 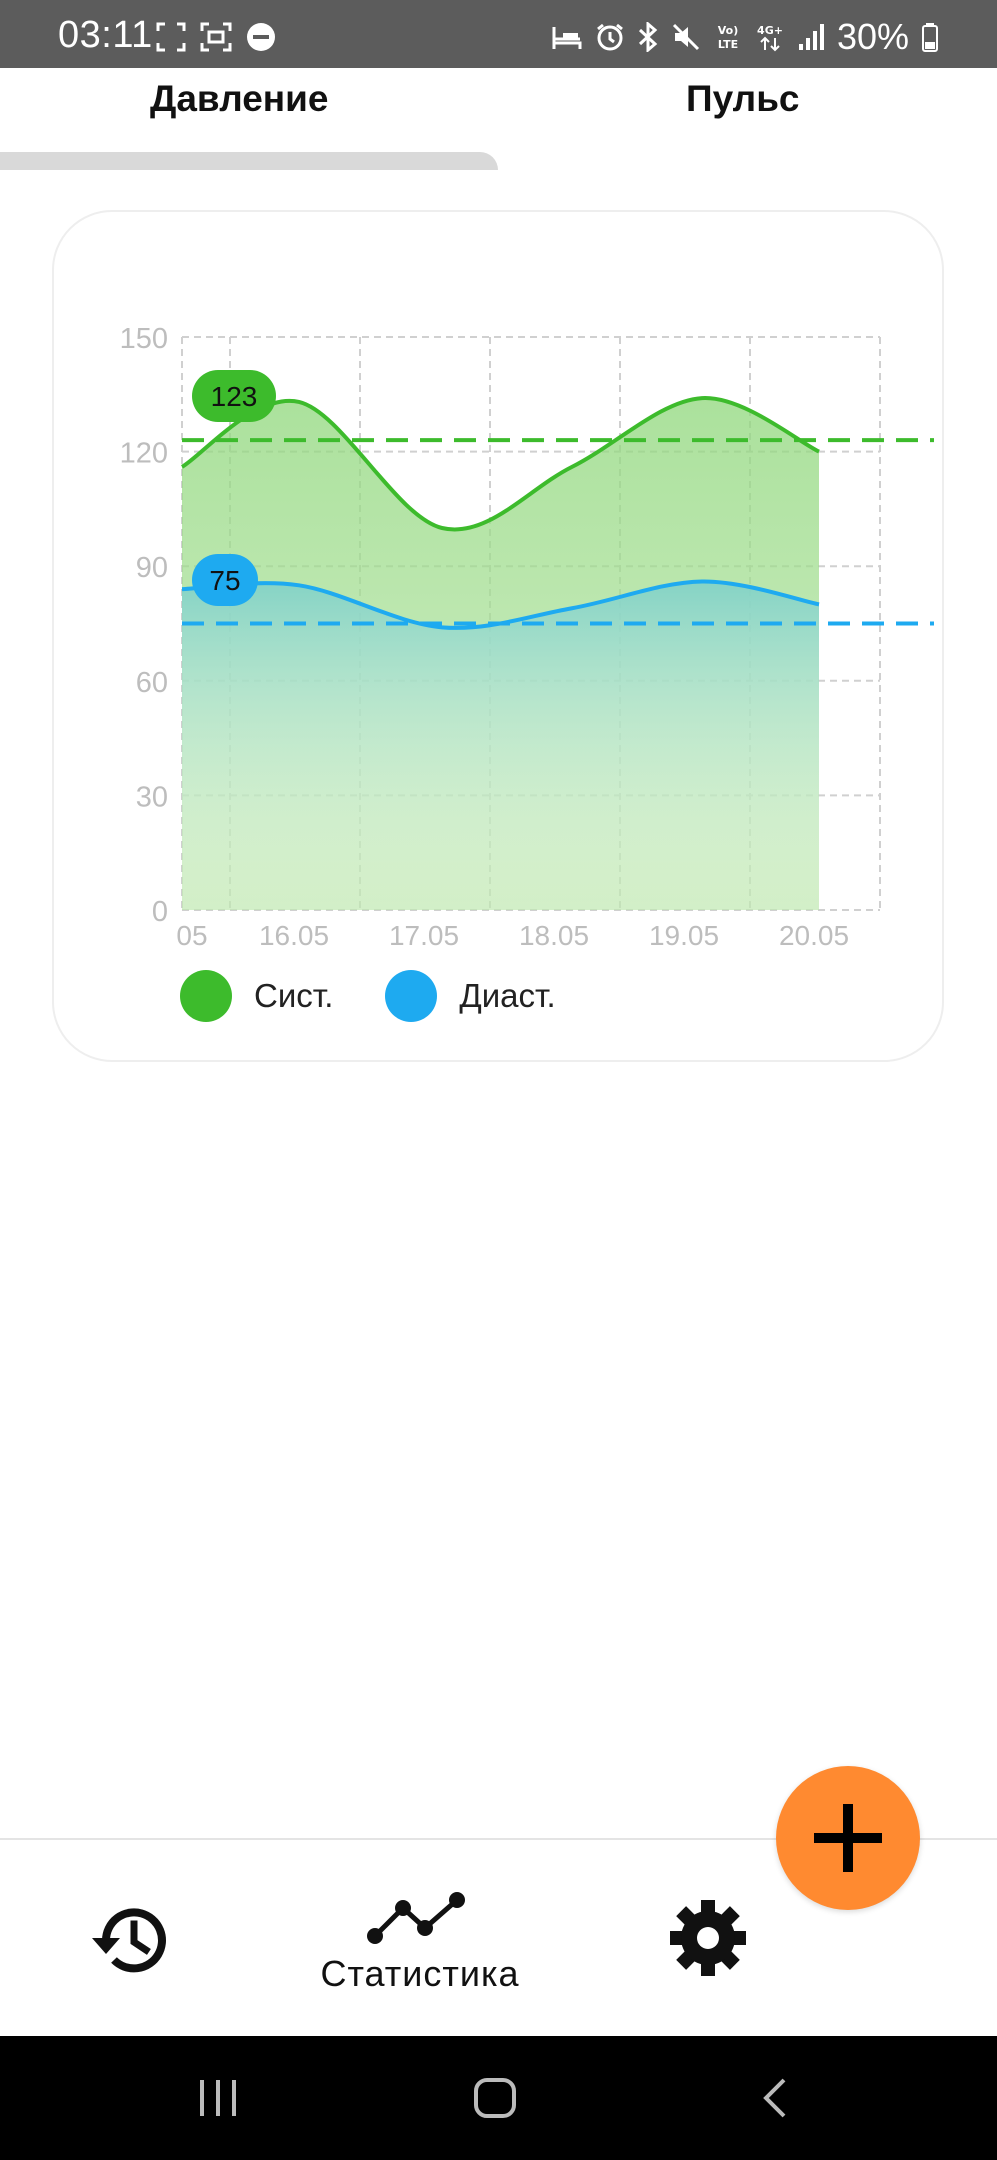 I want to click on x-tick-label: 16.05, so click(x=294, y=935).